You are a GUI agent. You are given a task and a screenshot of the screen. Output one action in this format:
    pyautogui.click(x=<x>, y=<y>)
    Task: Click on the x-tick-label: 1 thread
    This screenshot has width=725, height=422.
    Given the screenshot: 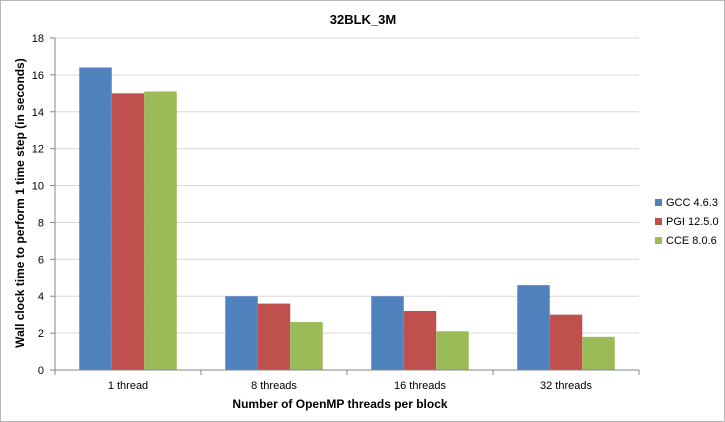 What is the action you would take?
    pyautogui.click(x=128, y=386)
    